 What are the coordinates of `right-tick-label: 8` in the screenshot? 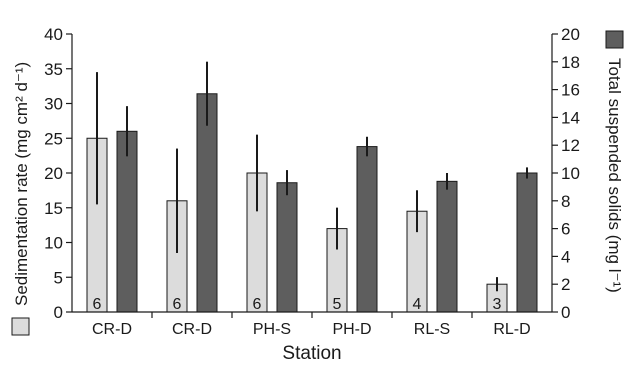 It's located at (565, 201).